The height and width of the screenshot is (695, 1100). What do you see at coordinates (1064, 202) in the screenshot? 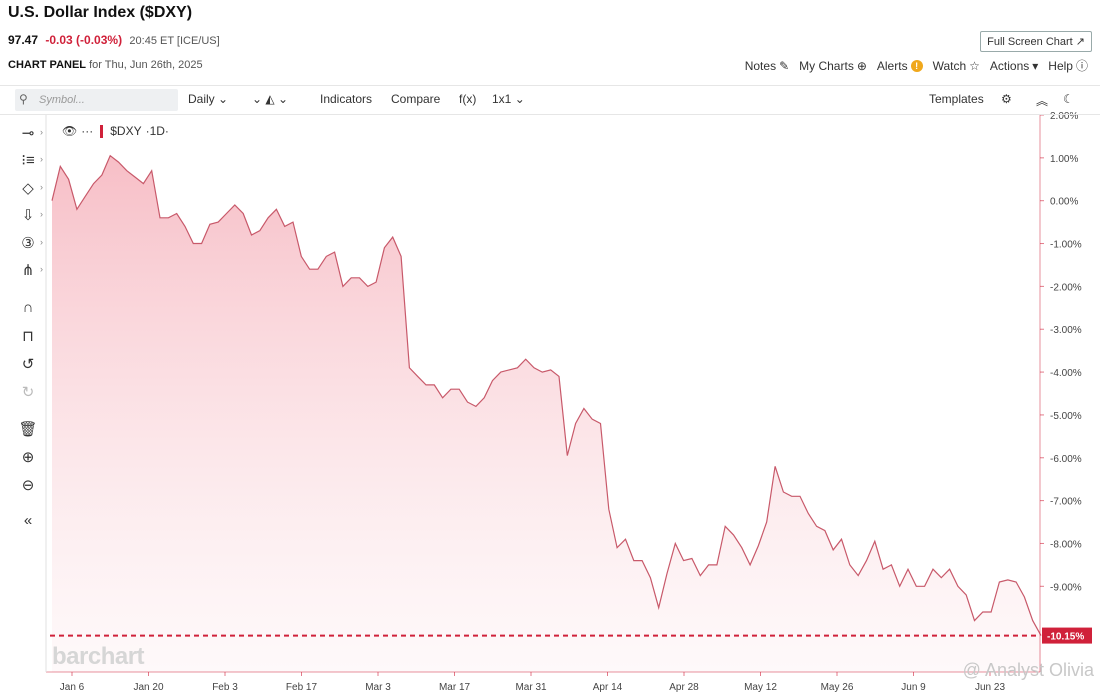
I see `y-tick-label: 0.00%` at bounding box center [1064, 202].